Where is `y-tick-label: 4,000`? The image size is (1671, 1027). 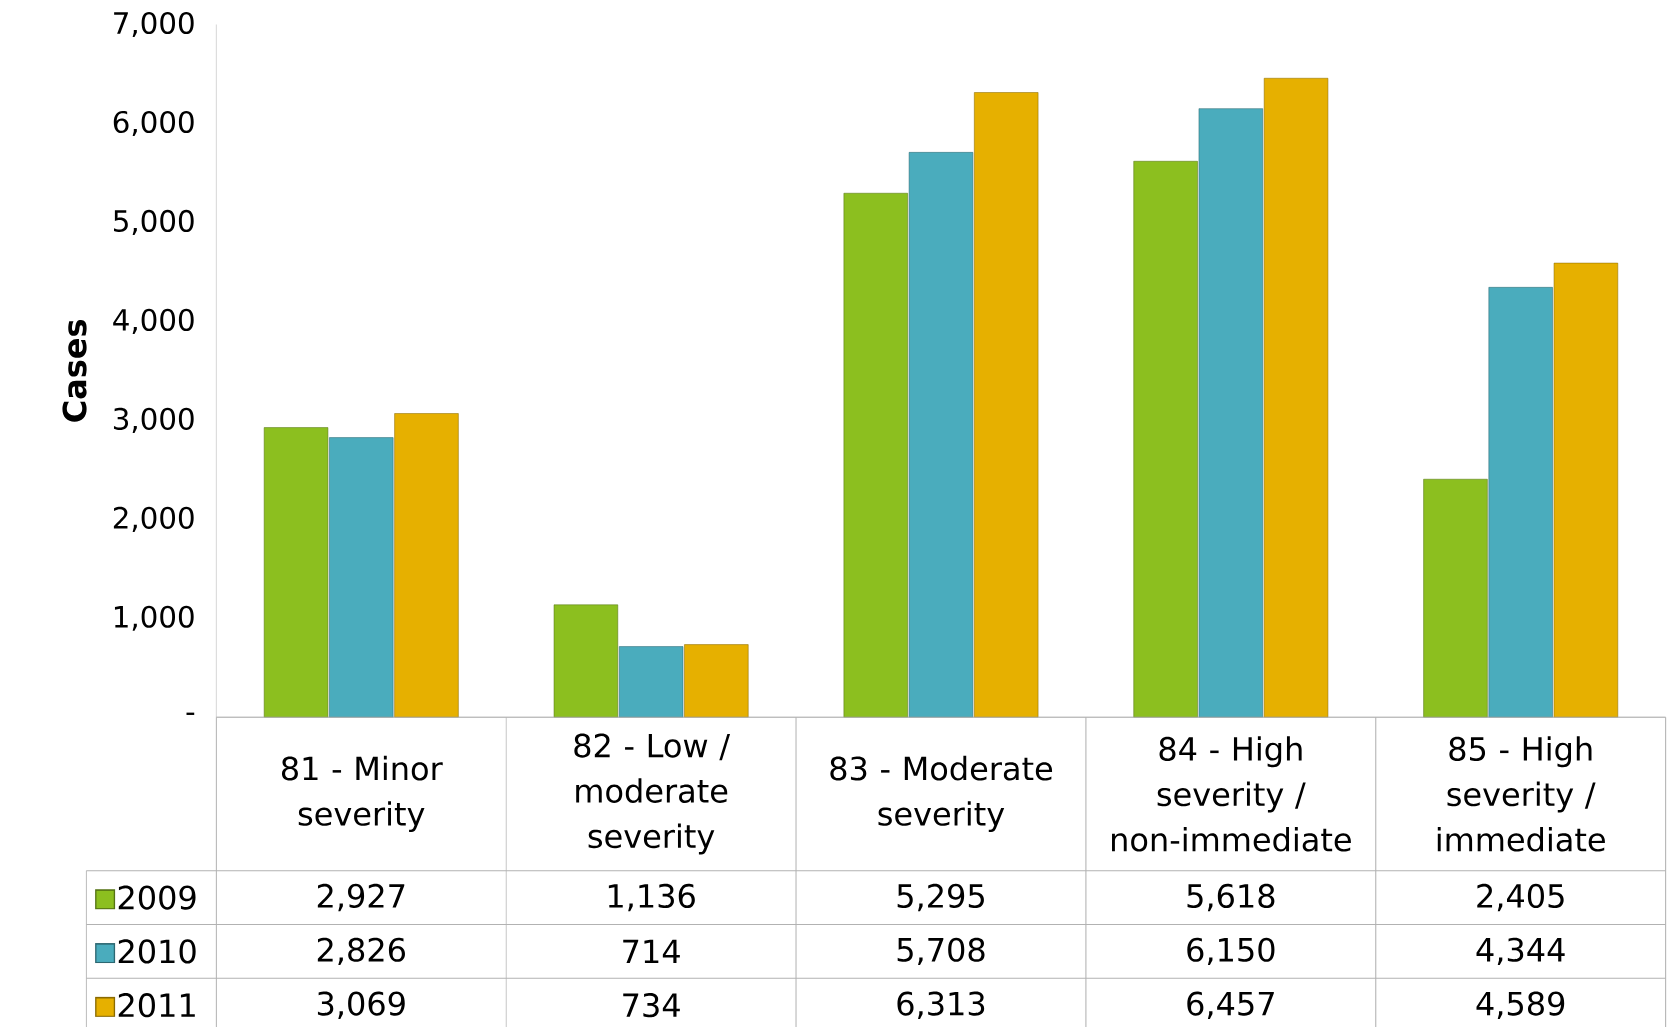
y-tick-label: 4,000 is located at coordinates (153, 321).